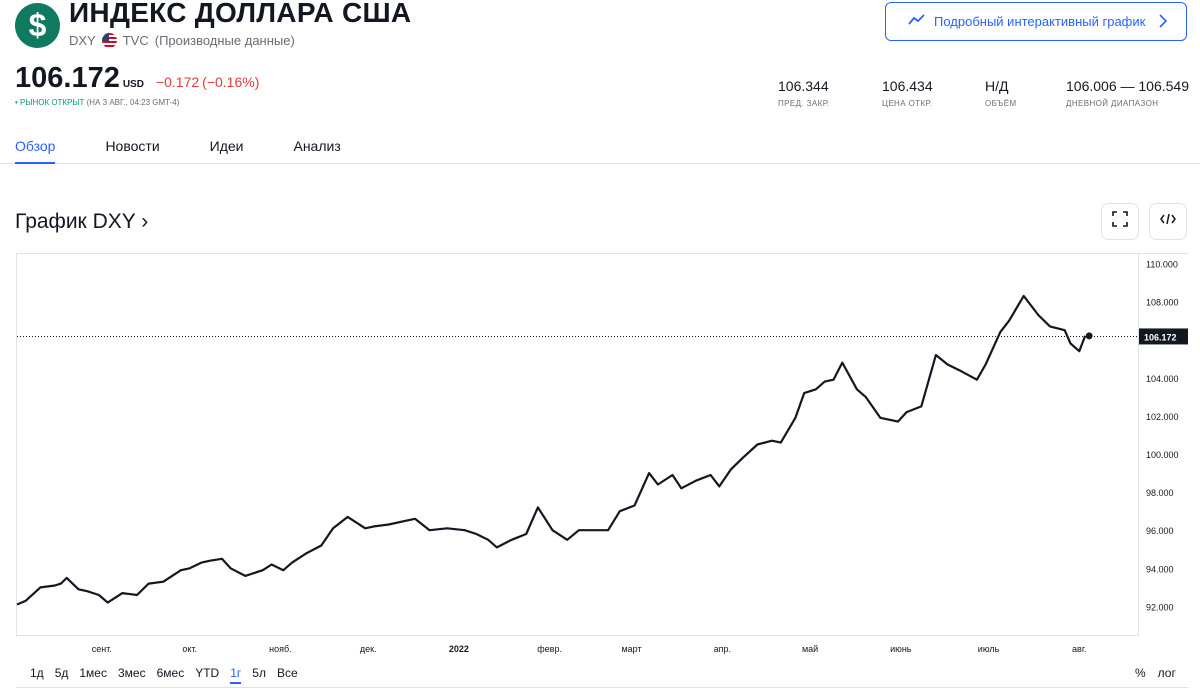 The image size is (1200, 700). What do you see at coordinates (602, 687) in the screenshot?
I see `footer-divider` at bounding box center [602, 687].